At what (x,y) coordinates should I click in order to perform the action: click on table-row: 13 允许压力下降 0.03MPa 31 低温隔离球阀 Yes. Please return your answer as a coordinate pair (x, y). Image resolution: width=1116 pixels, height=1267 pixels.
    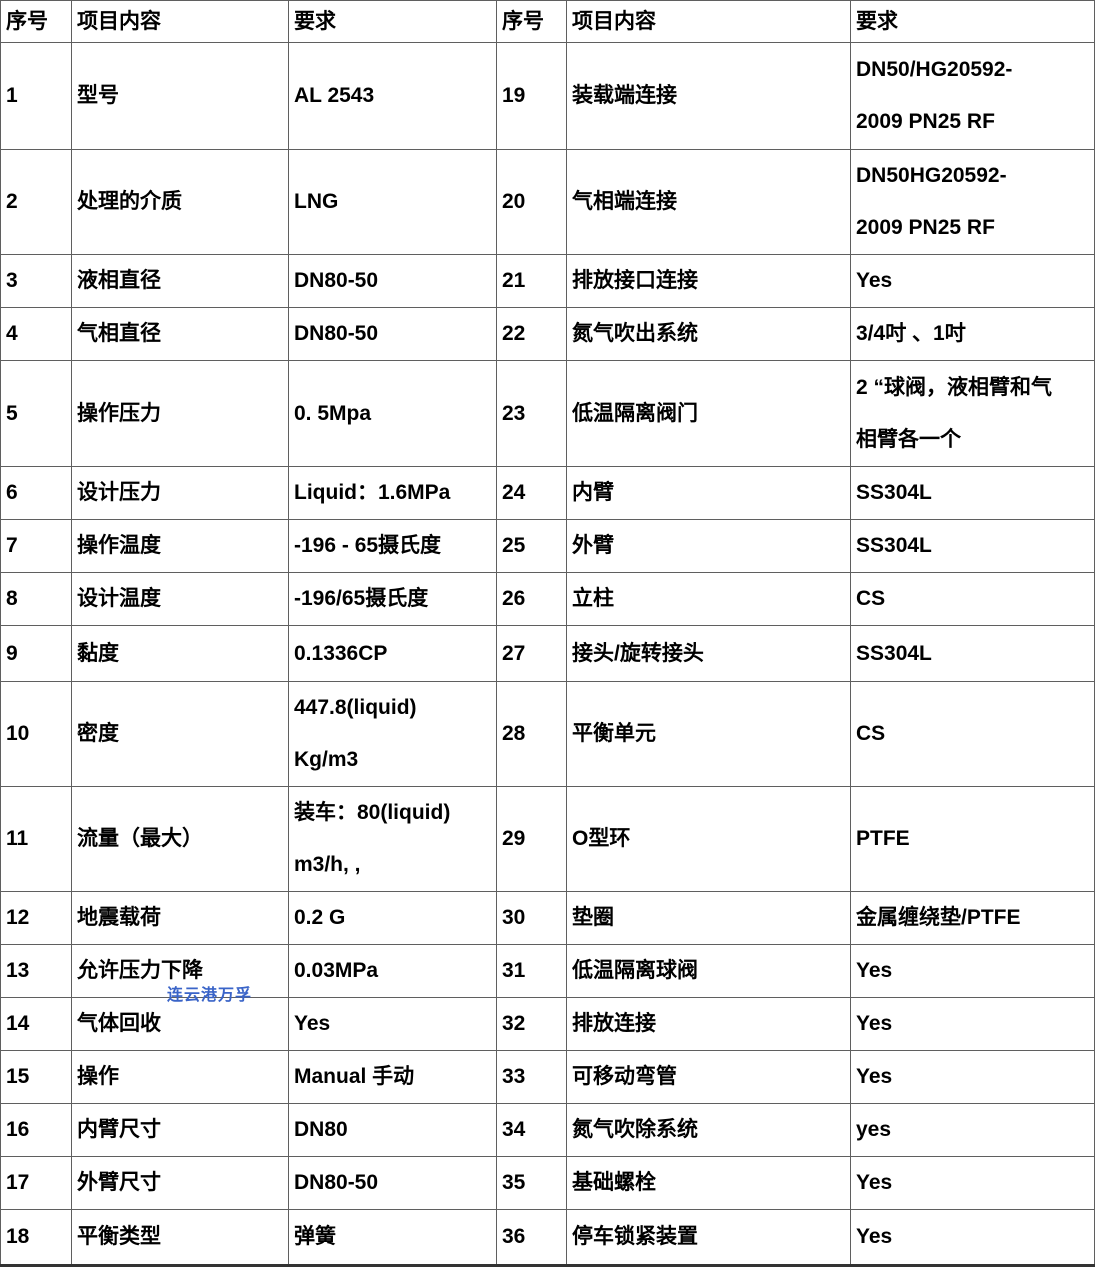
    Looking at the image, I should click on (547, 971).